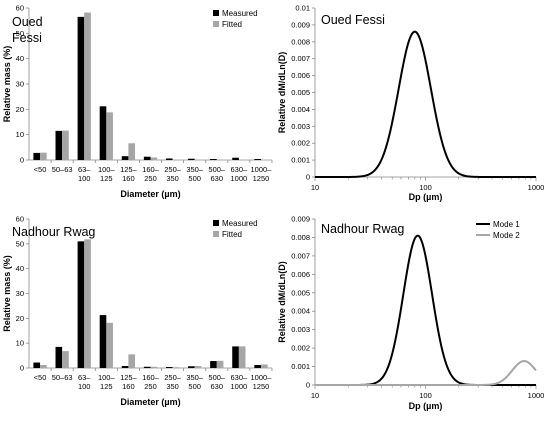 This screenshot has height=422, width=550. Describe the element at coordinates (106, 386) in the screenshot. I see `x-tick-label: 125` at that location.